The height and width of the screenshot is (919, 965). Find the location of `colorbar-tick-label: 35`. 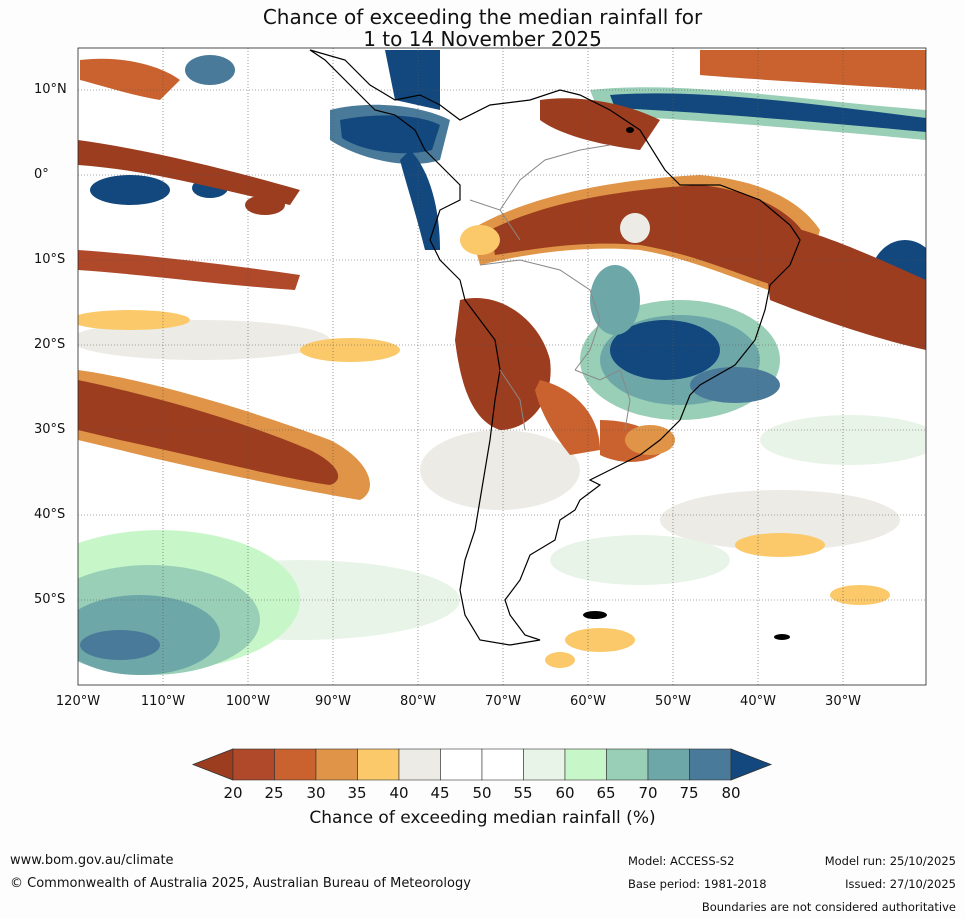

colorbar-tick-label: 35 is located at coordinates (357, 793).